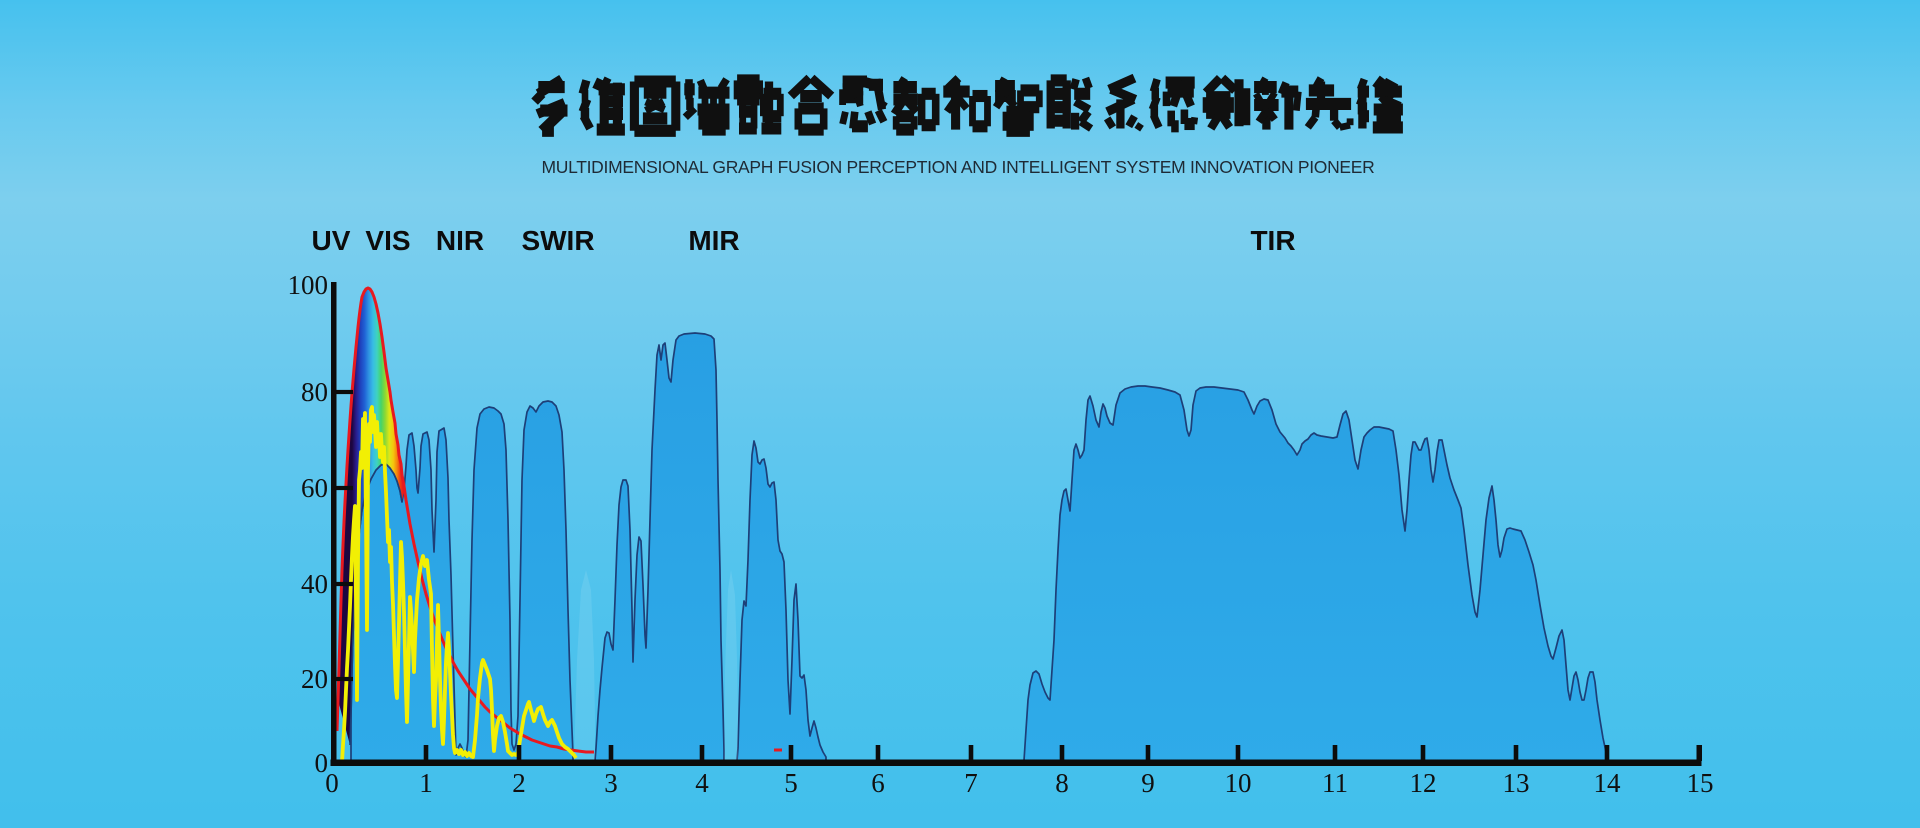  What do you see at coordinates (460, 240) in the screenshot?
I see `svg-text: NIR` at bounding box center [460, 240].